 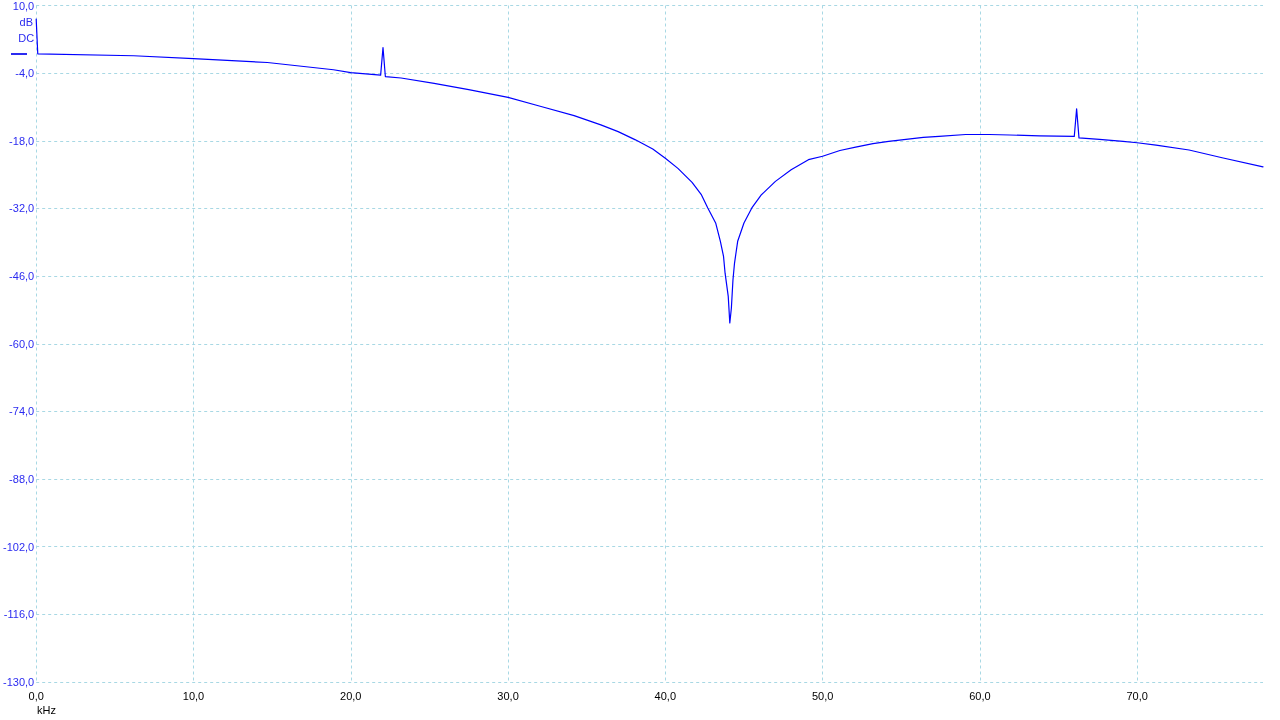 What do you see at coordinates (22, 479) in the screenshot?
I see `y-tick-label: -88,0` at bounding box center [22, 479].